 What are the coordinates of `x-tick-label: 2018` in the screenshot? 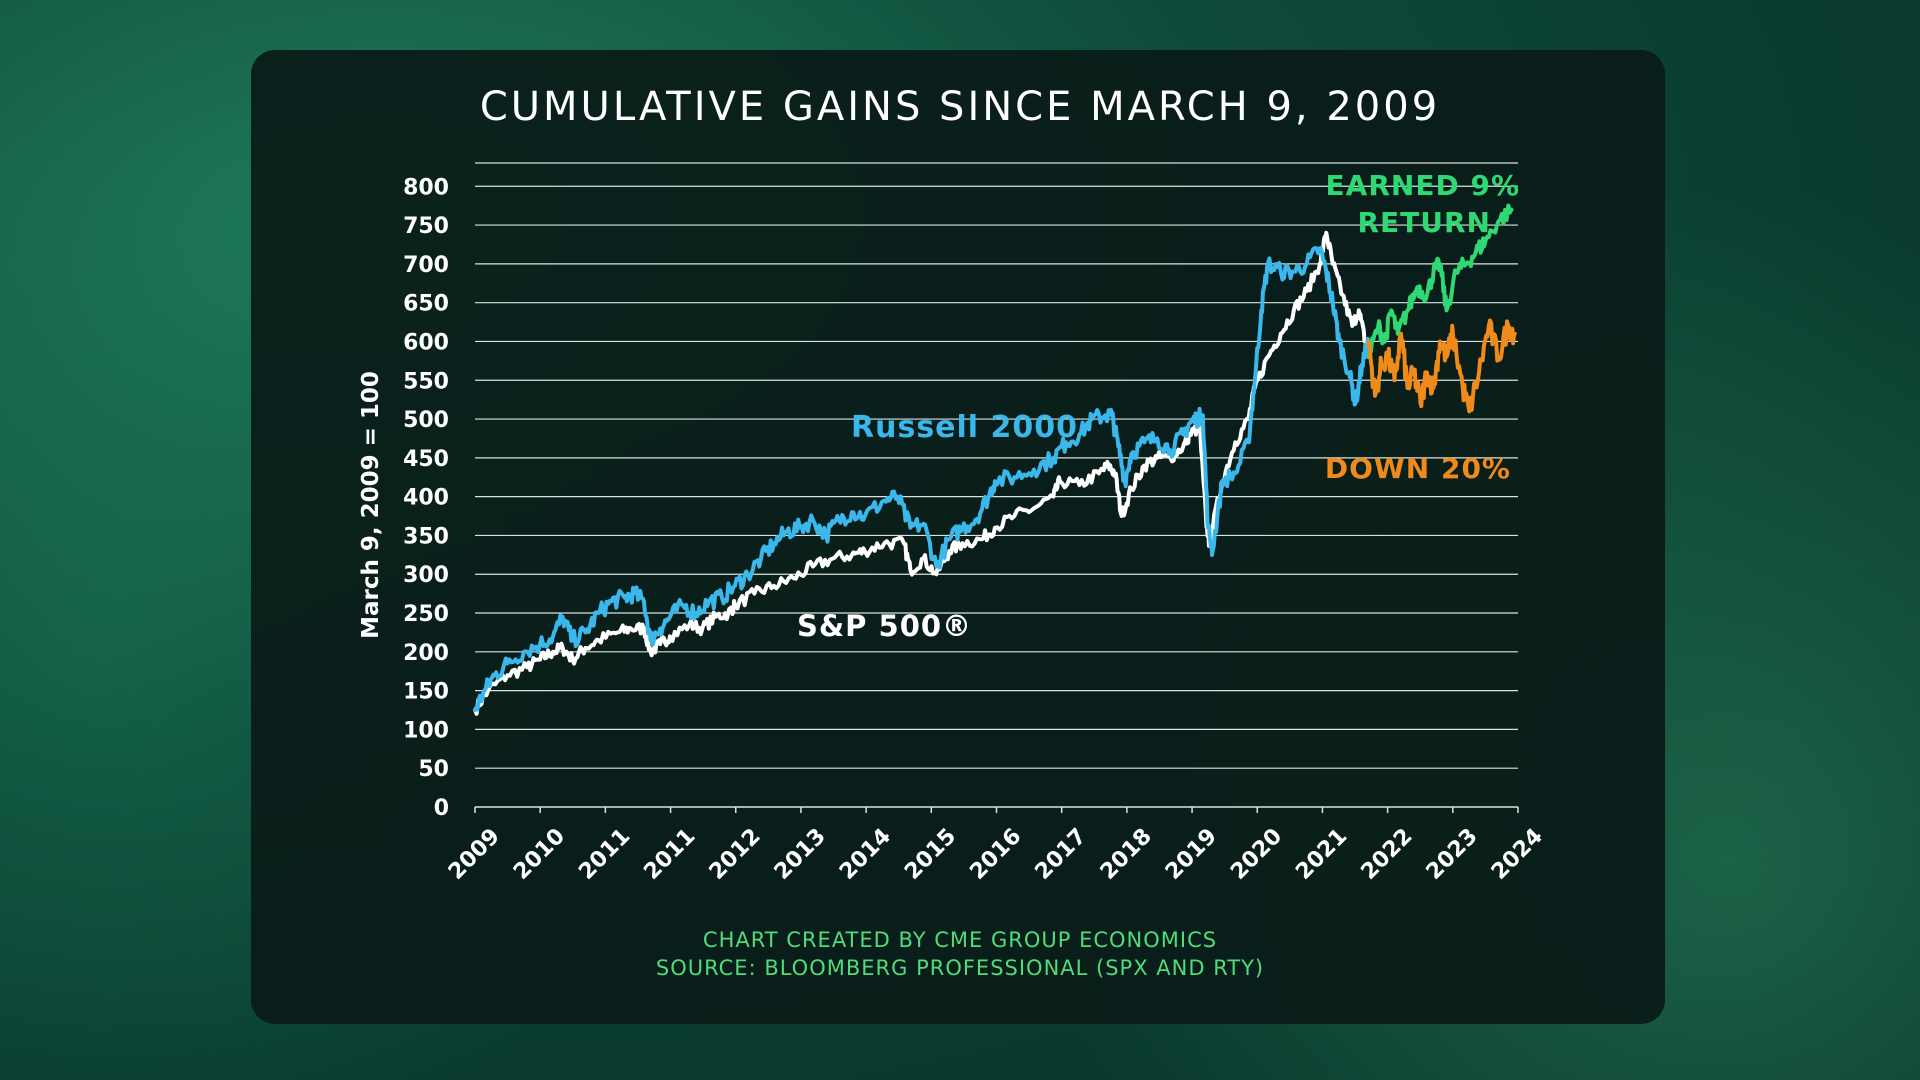 It's located at (1126, 854).